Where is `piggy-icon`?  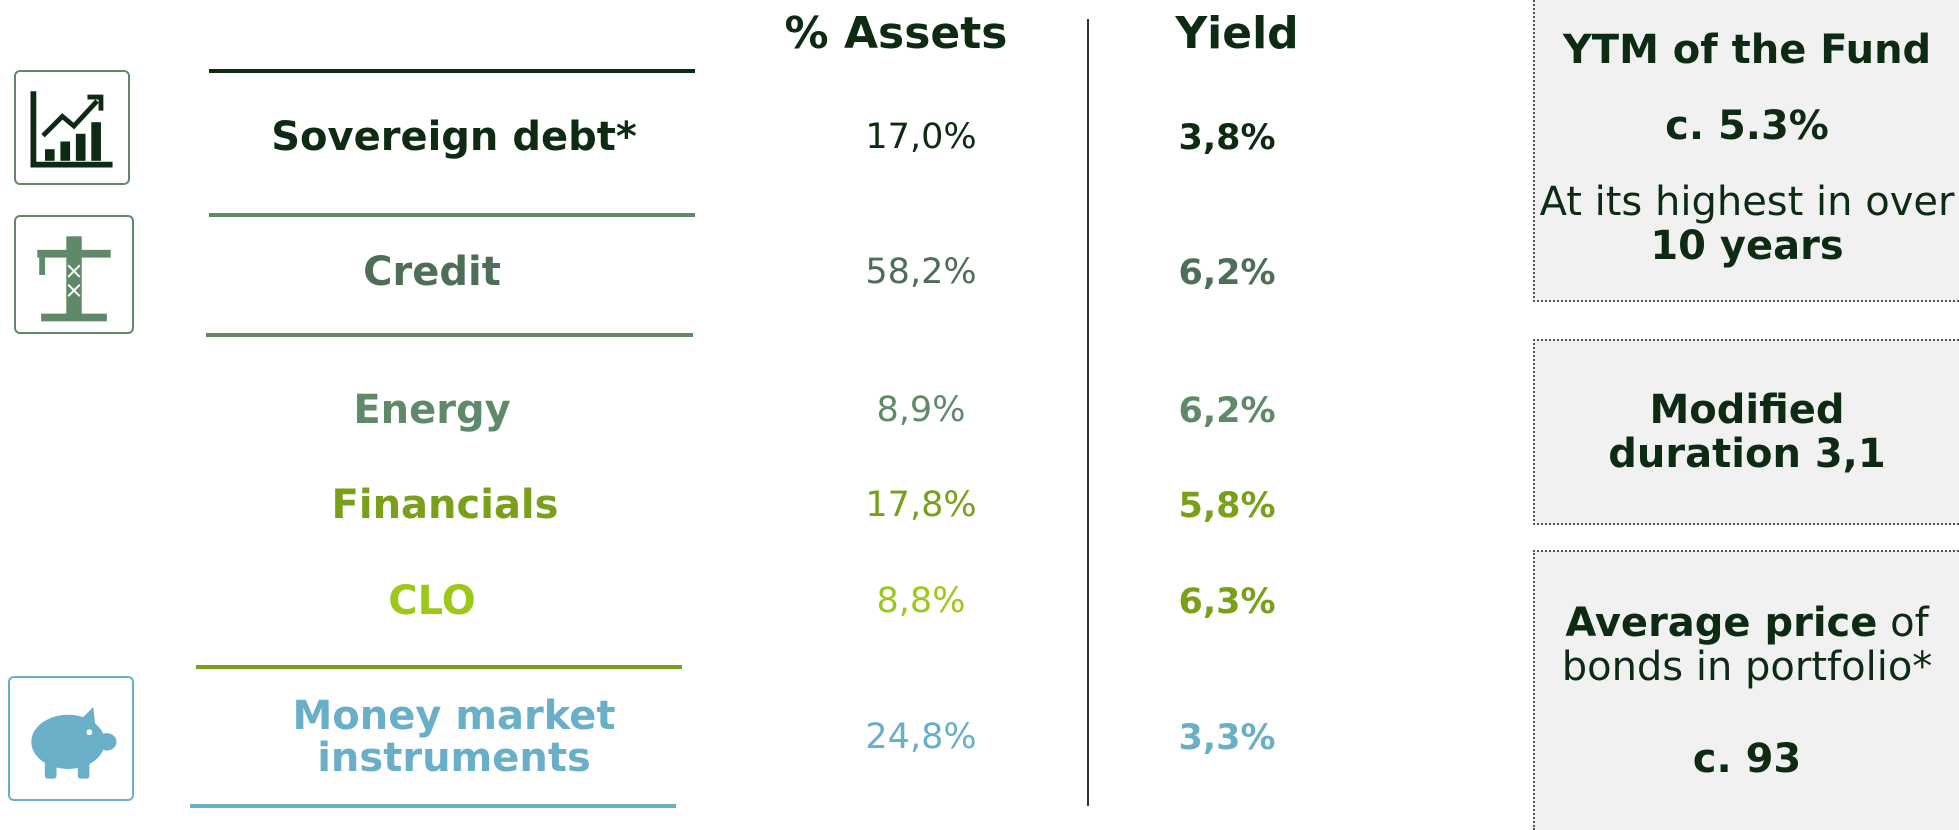
piggy-icon is located at coordinates (71, 738).